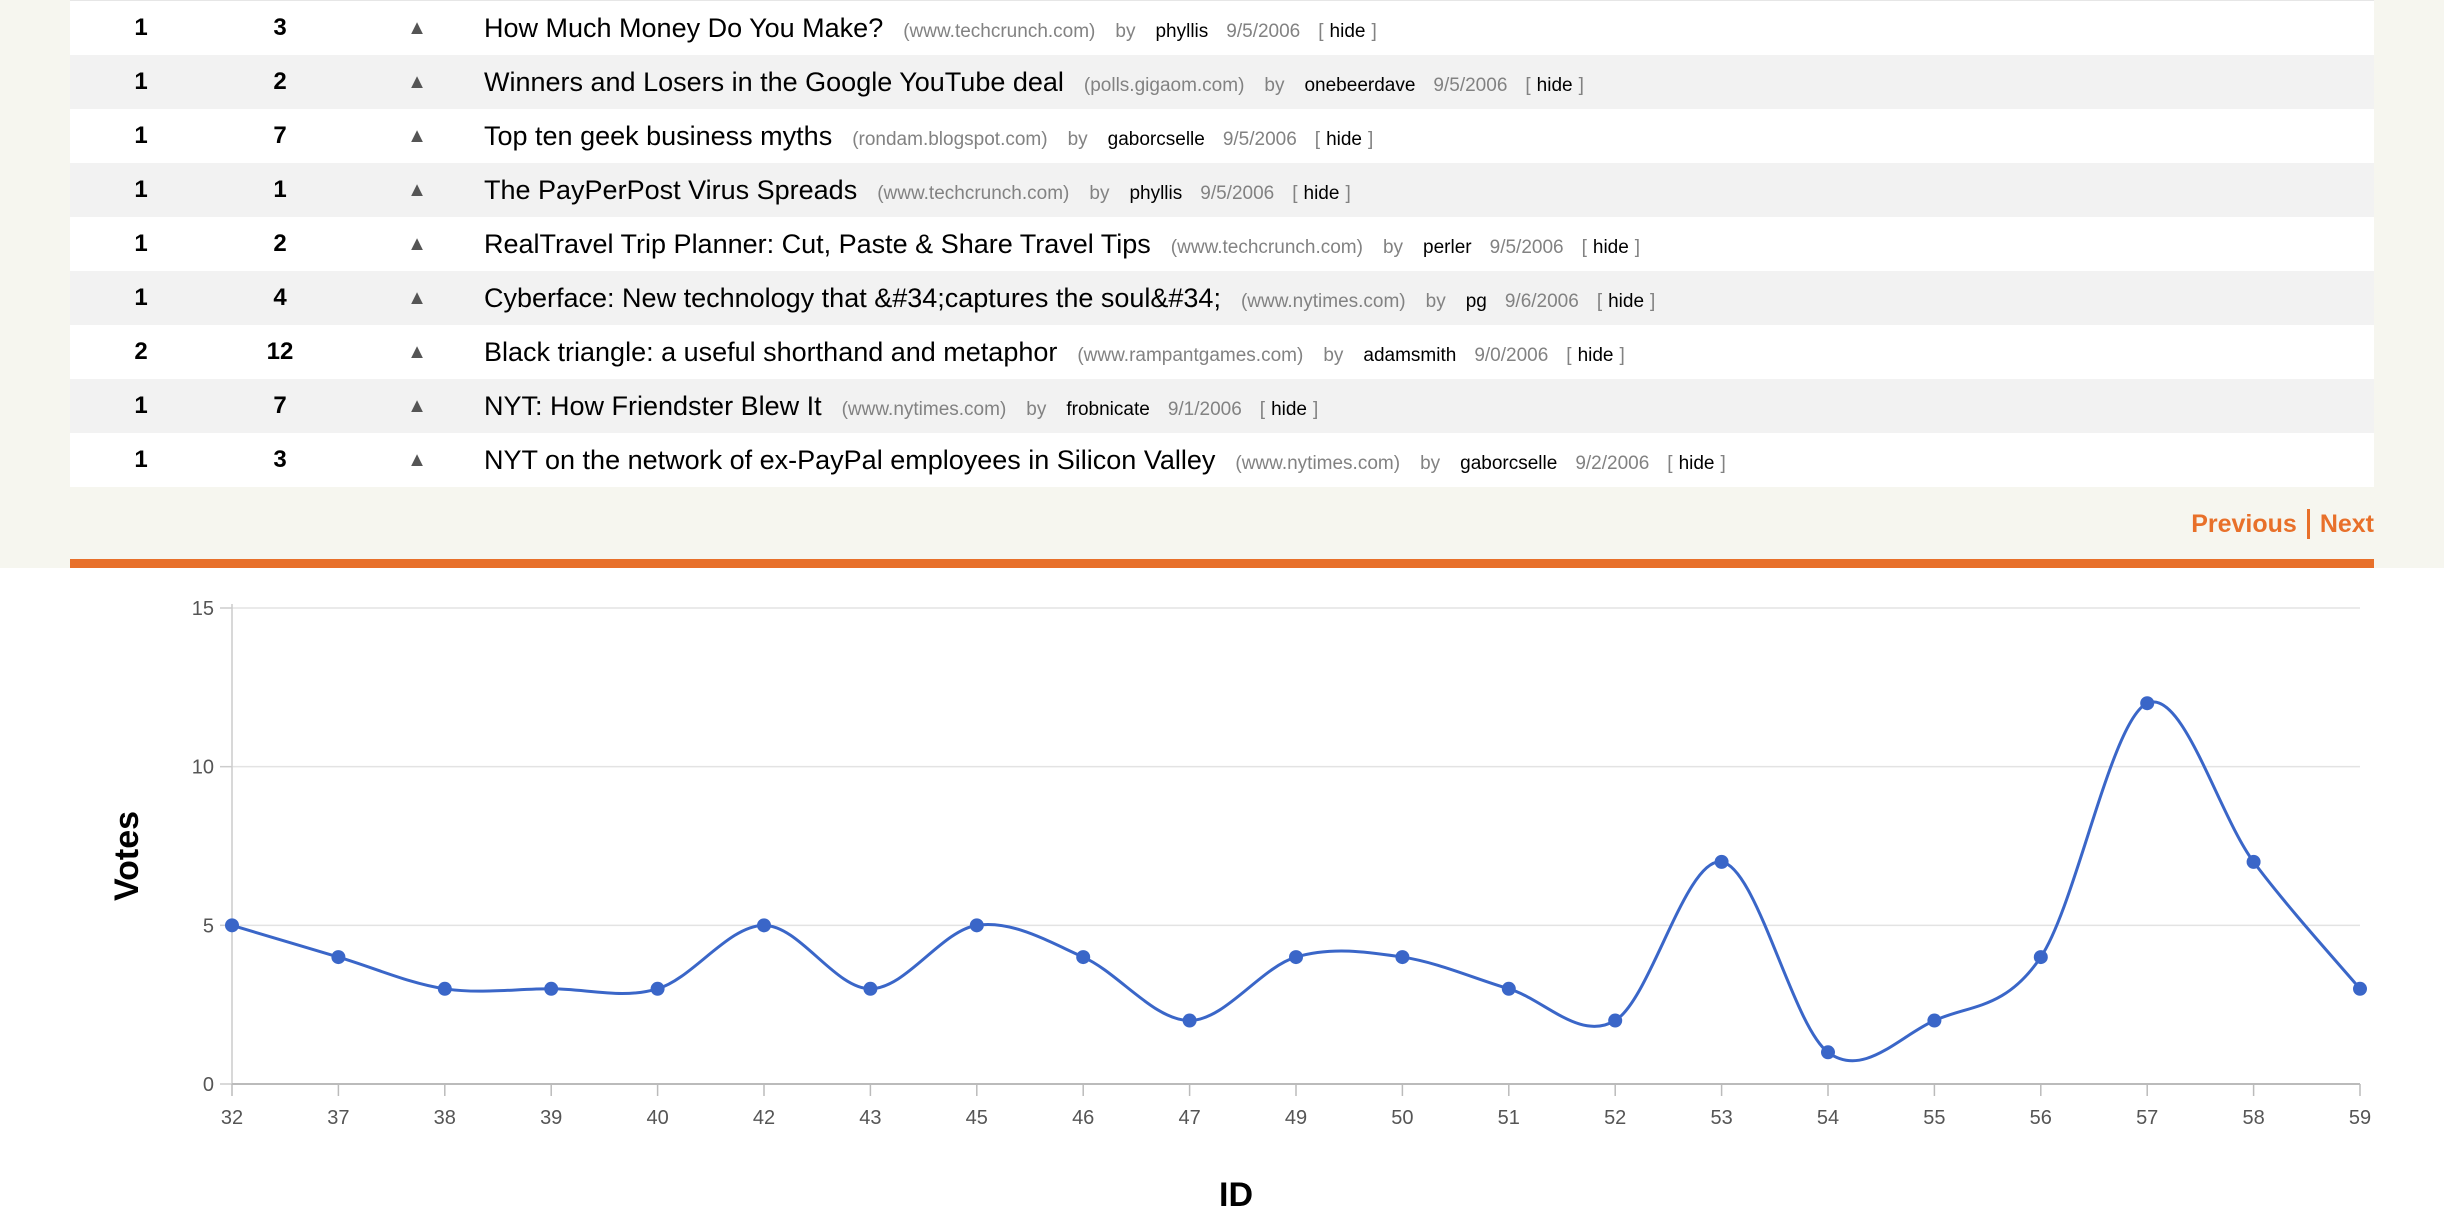 This screenshot has width=2444, height=1218. What do you see at coordinates (232, 1118) in the screenshot?
I see `x-tick-label: 32` at bounding box center [232, 1118].